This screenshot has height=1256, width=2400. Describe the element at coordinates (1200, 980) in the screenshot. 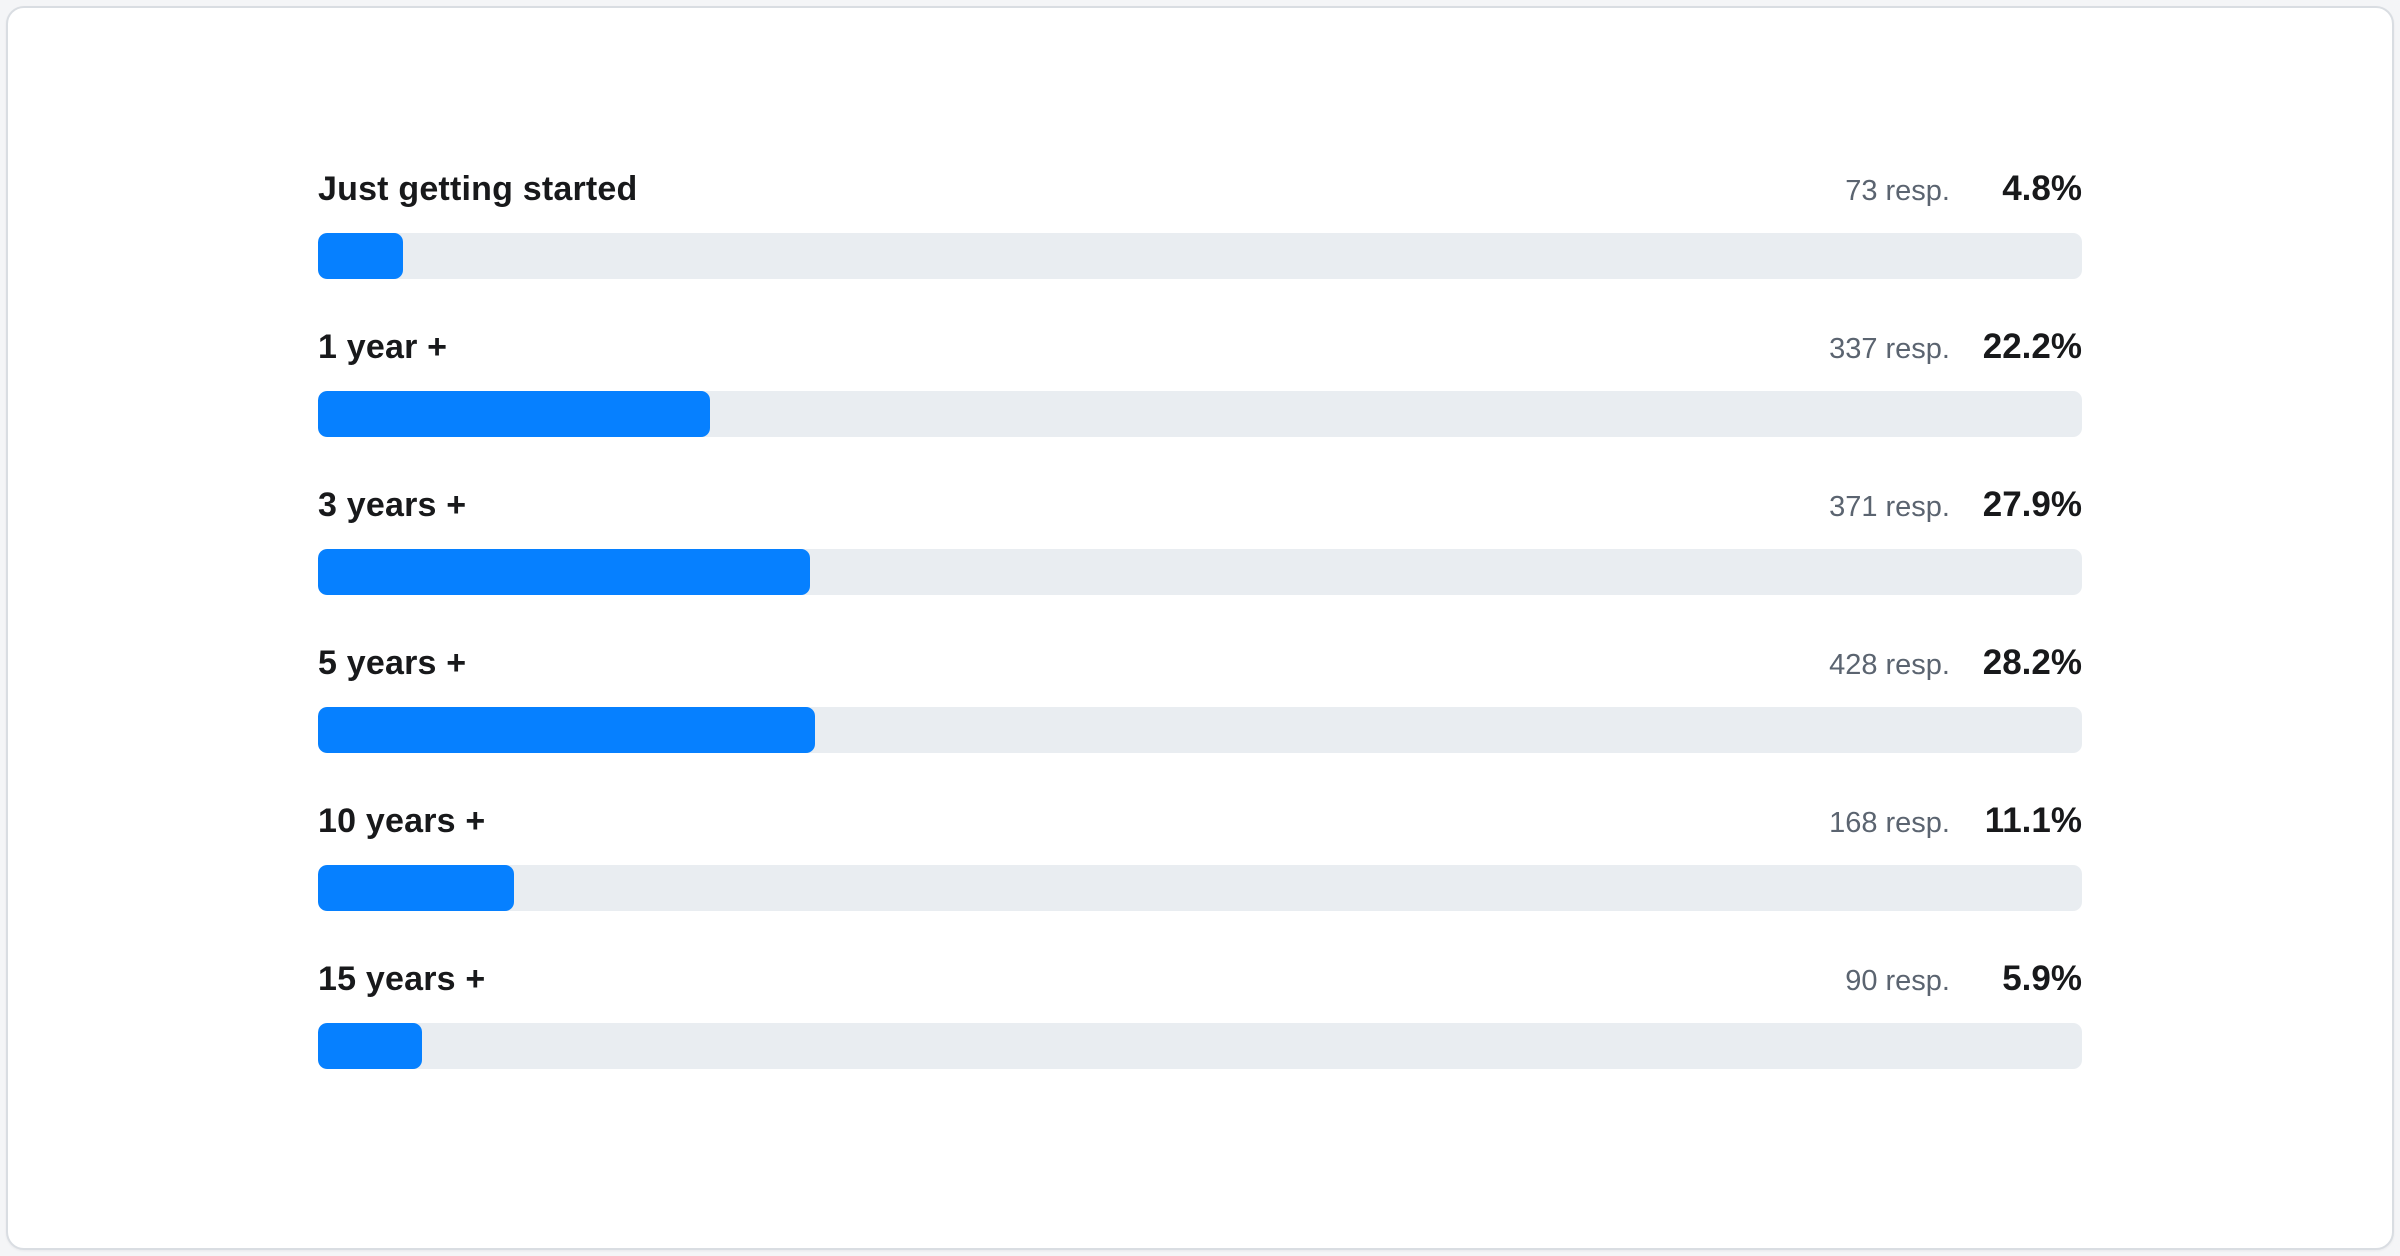

I see `result-row-header: 15 years + 90 resp. 5.9%` at that location.